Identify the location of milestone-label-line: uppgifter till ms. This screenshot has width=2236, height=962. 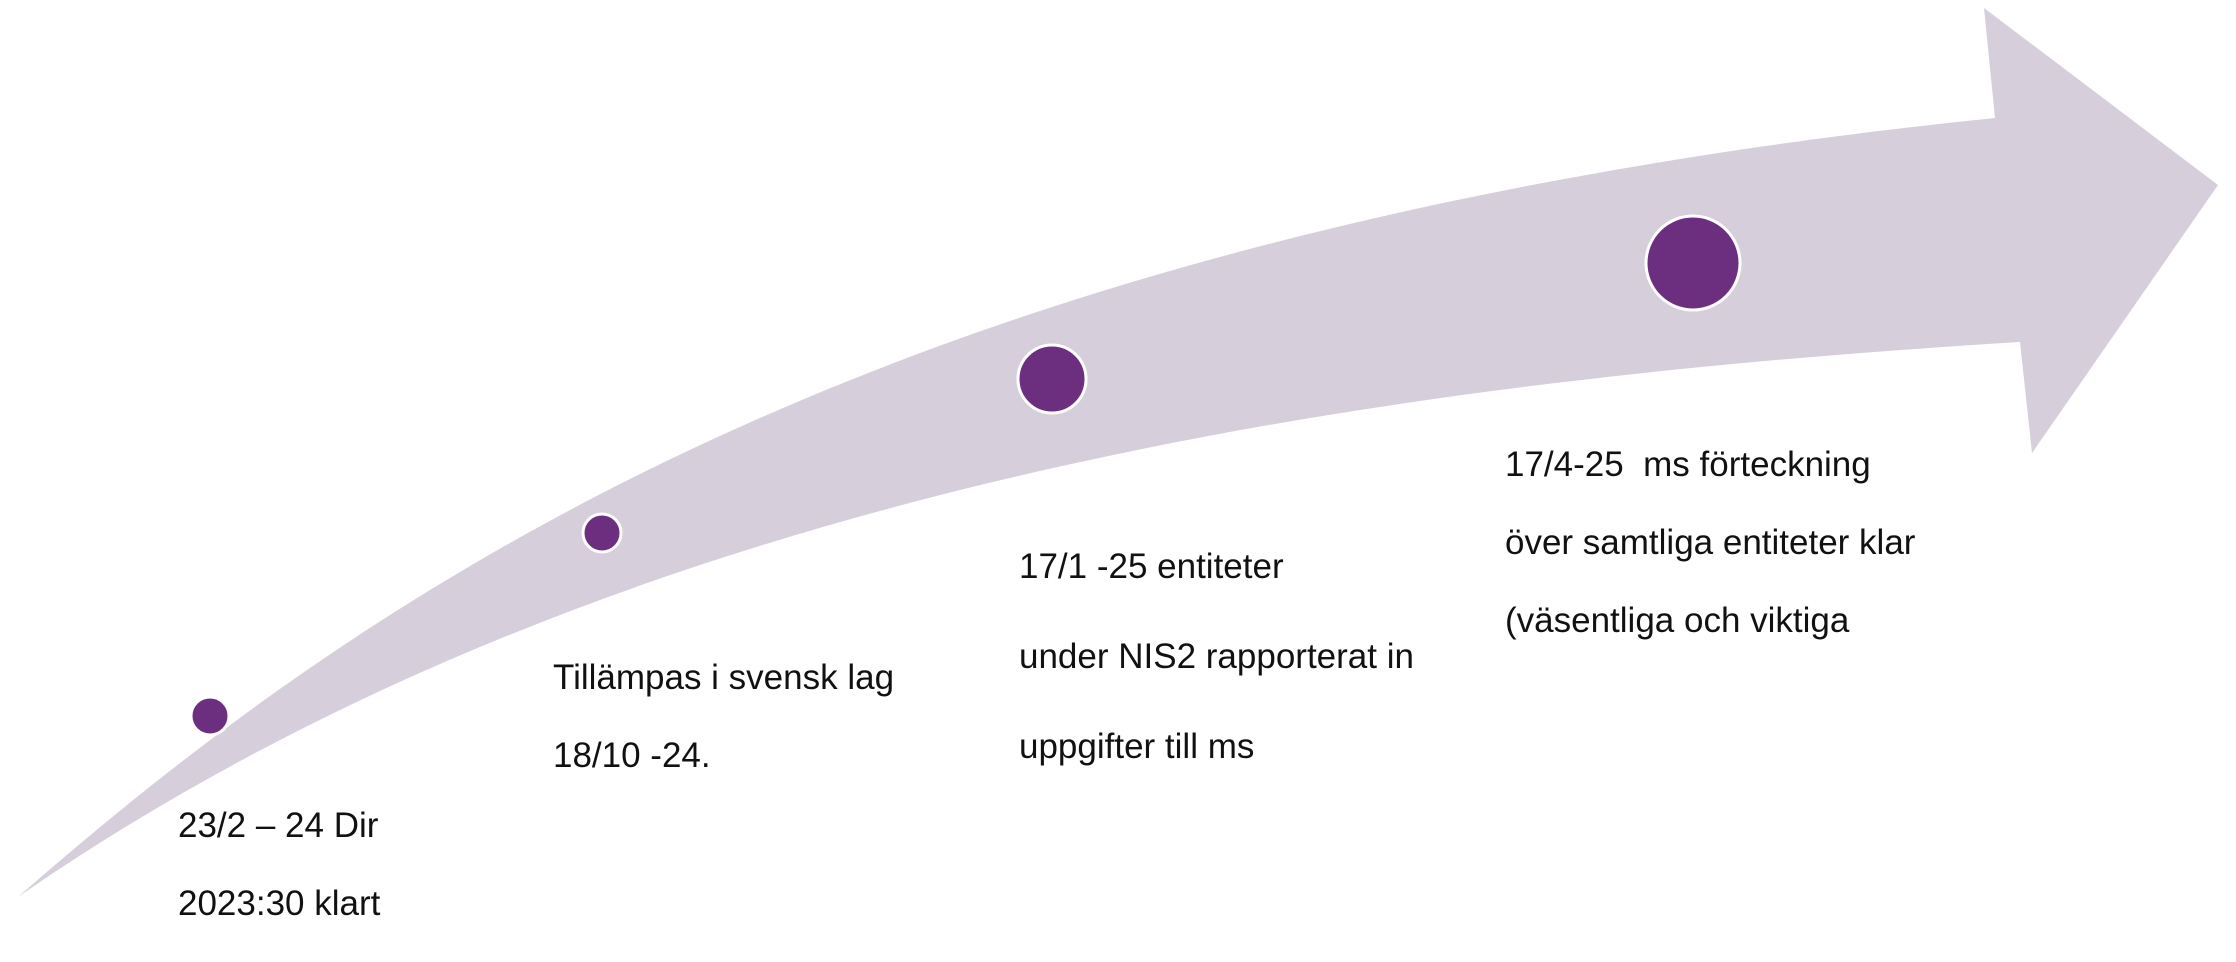
(1137, 746).